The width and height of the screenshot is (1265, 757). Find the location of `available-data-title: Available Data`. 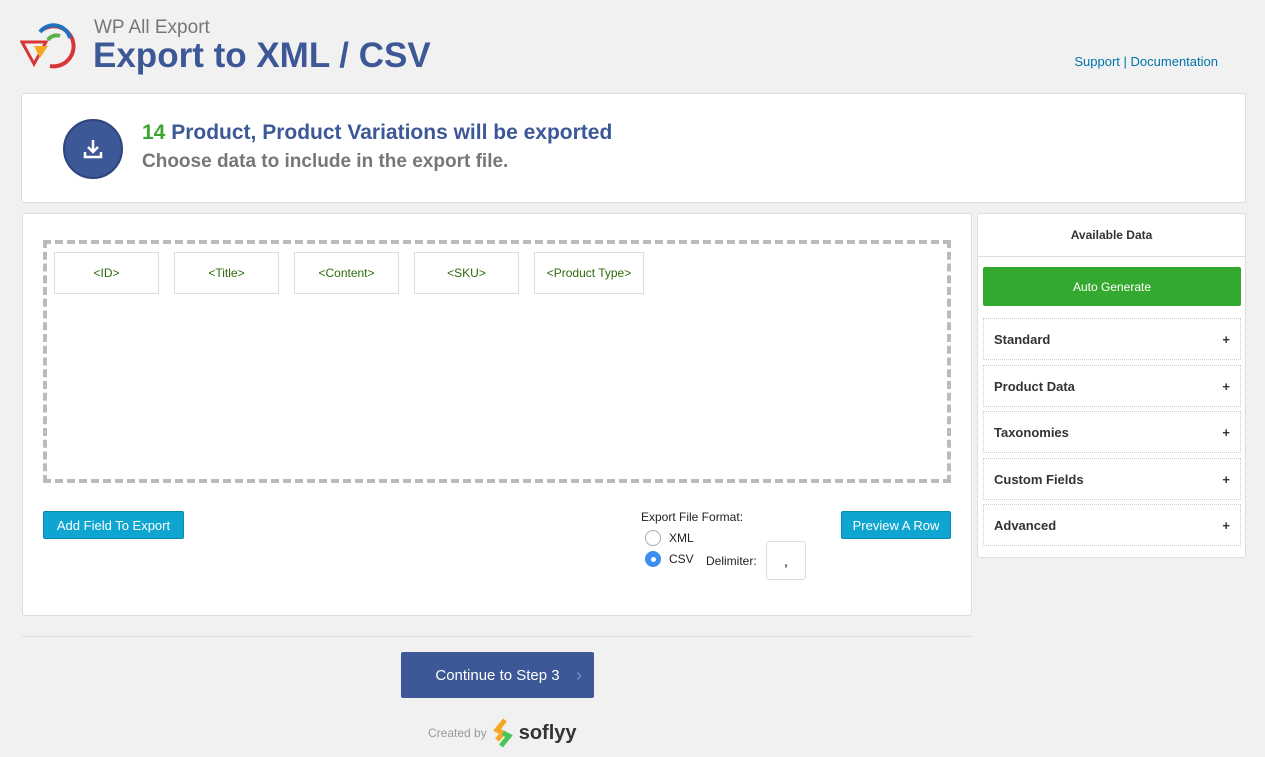

available-data-title: Available Data is located at coordinates (1111, 235).